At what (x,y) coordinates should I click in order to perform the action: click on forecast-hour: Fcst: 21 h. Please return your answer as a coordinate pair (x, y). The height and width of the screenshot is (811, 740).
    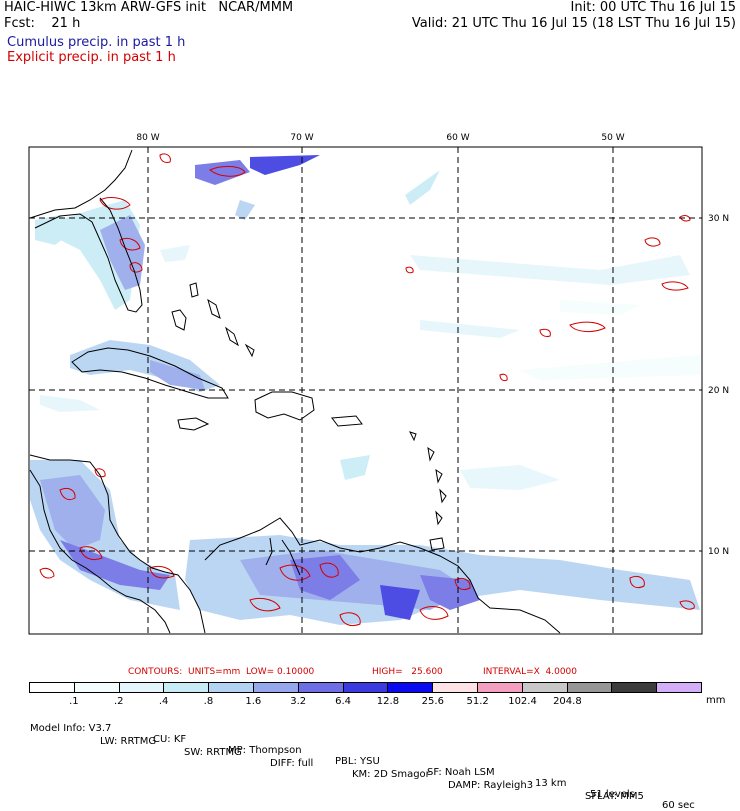
    Looking at the image, I should click on (42, 23).